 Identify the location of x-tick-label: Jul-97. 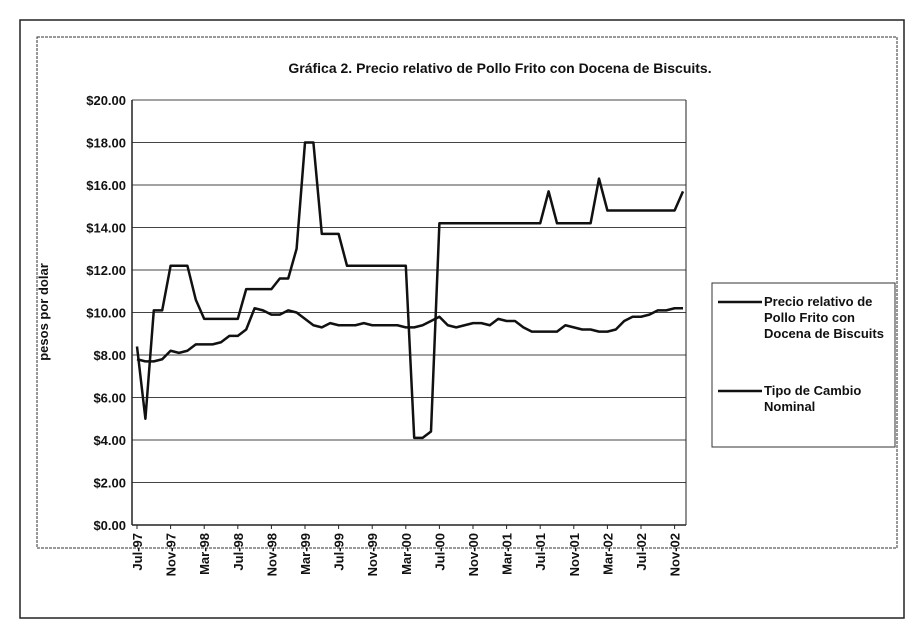
(137, 552).